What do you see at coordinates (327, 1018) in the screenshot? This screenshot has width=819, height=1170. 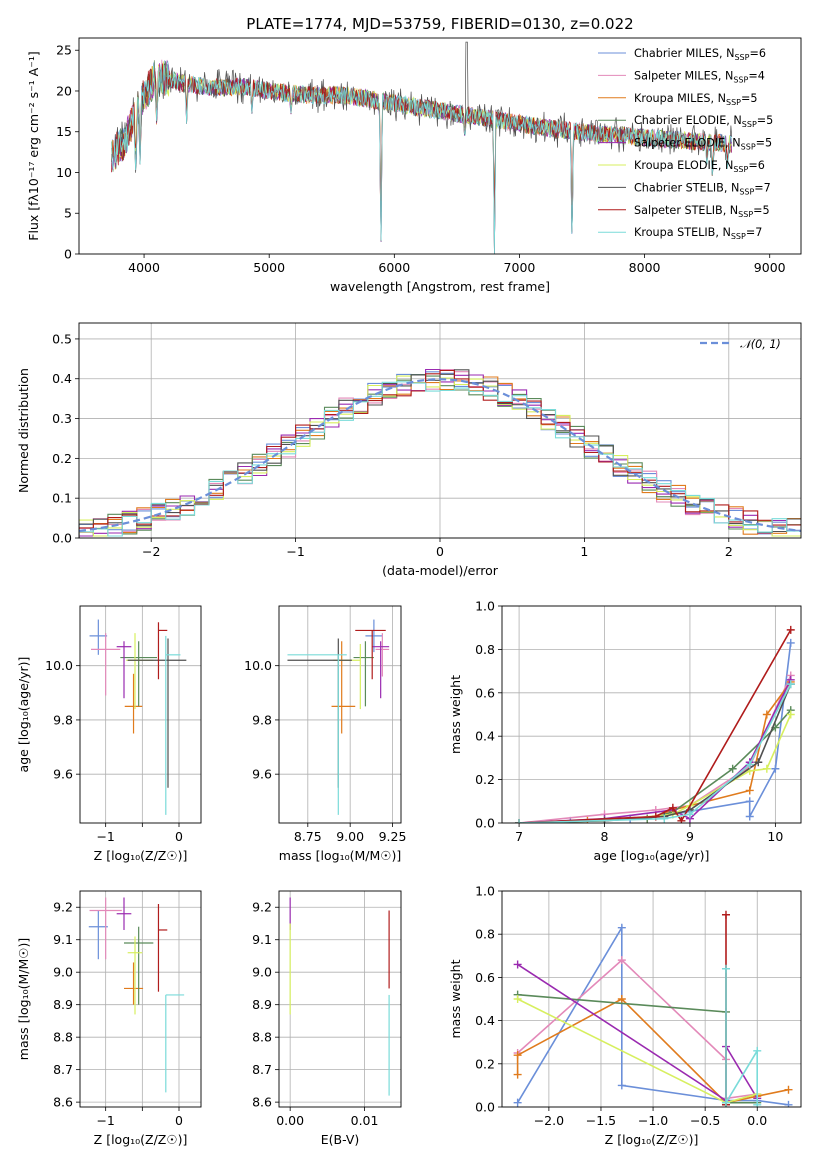 I see `chart-mass-vs-EBV: 0.00 0.01 8.6 8.7 8.8 8.9 9.0 9.1 9.2 E(B-V)` at bounding box center [327, 1018].